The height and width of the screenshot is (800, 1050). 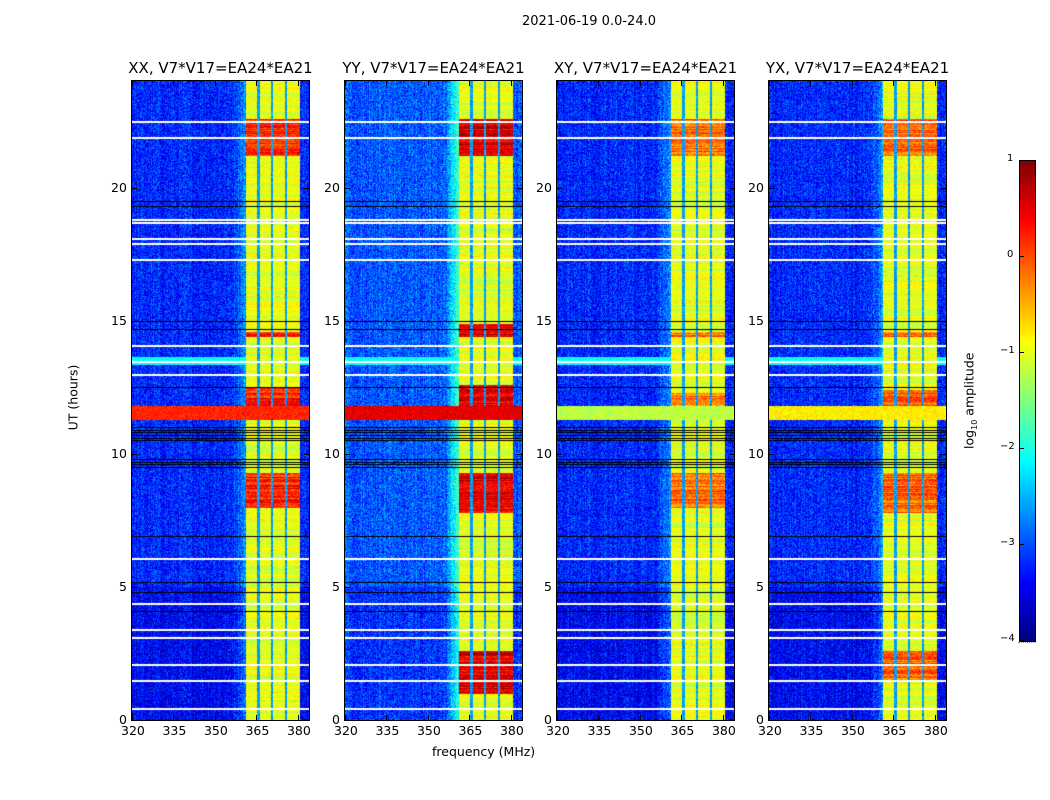 I want to click on colorbar-tick-label: −3, so click(x=1007, y=542).